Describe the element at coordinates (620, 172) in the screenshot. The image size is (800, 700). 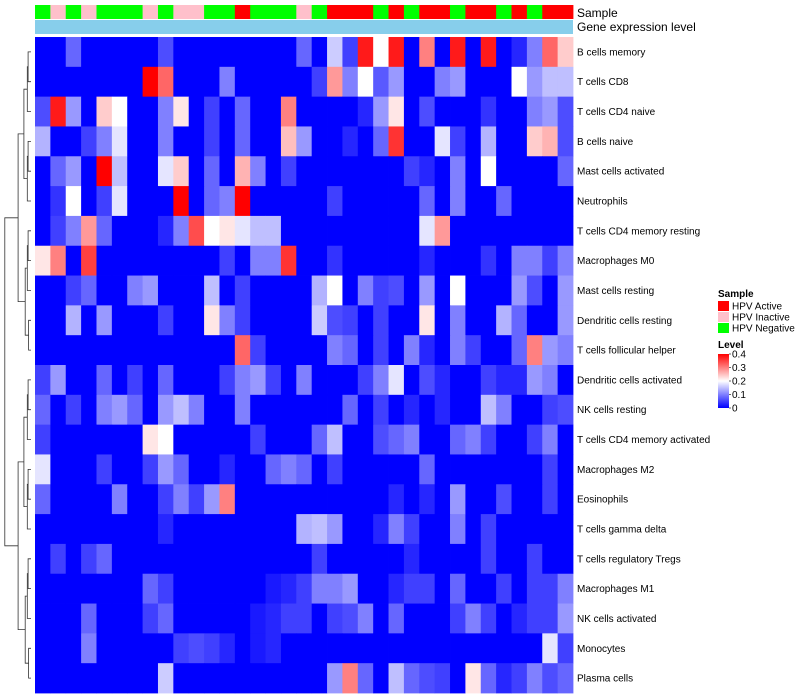
I see `row-label: Mast cells activated` at that location.